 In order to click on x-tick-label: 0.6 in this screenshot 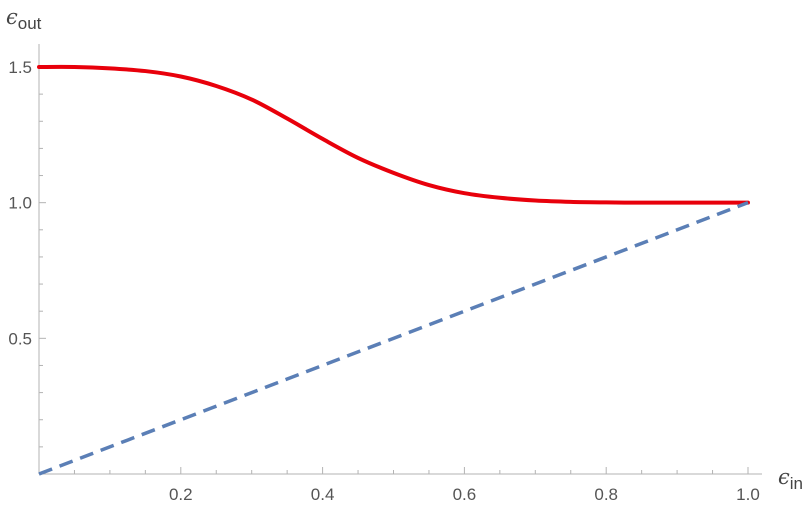, I will do `click(465, 494)`.